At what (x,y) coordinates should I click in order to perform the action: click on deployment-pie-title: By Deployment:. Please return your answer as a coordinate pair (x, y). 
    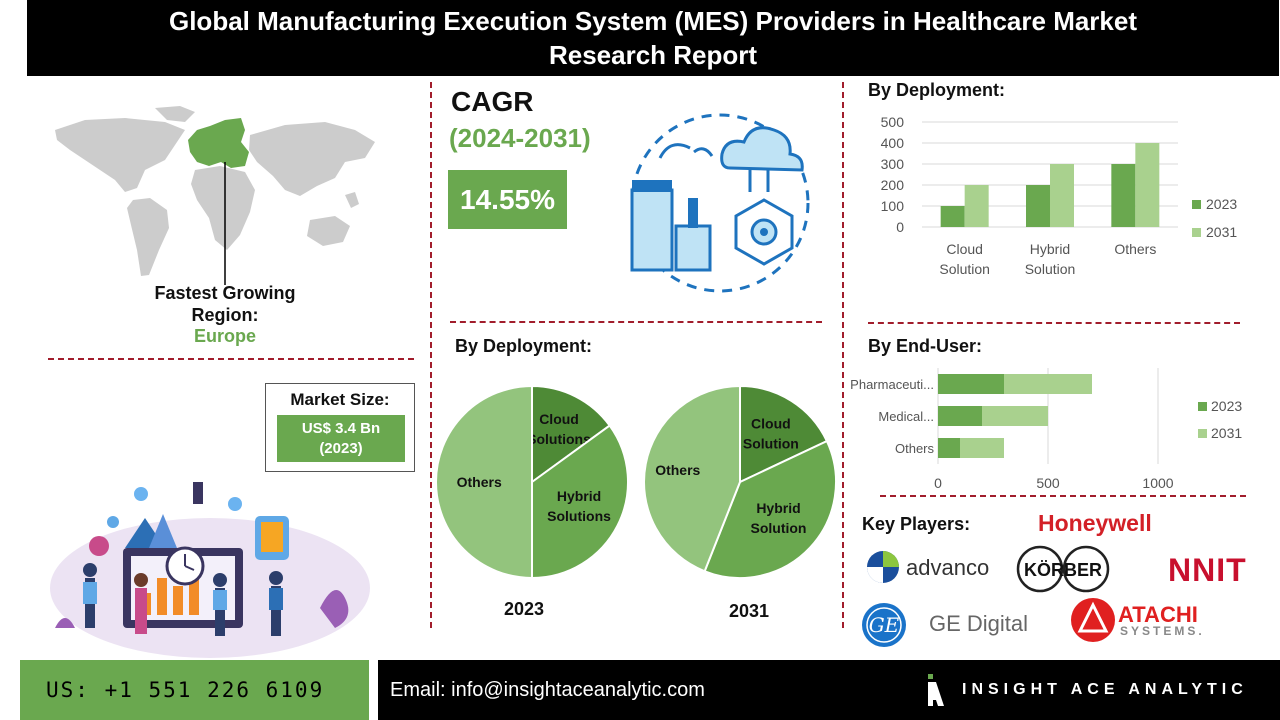
    Looking at the image, I should click on (524, 346).